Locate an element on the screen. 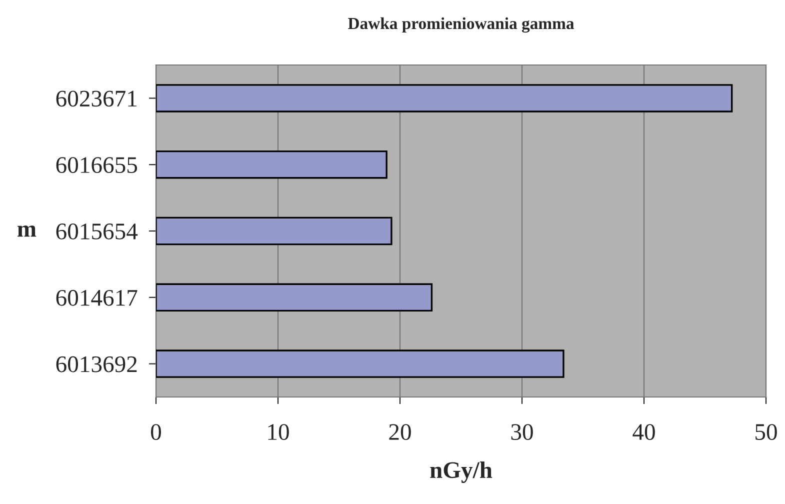 This screenshot has height=504, width=785. chart-title: Dawka promieniowania gamma is located at coordinates (461, 25).